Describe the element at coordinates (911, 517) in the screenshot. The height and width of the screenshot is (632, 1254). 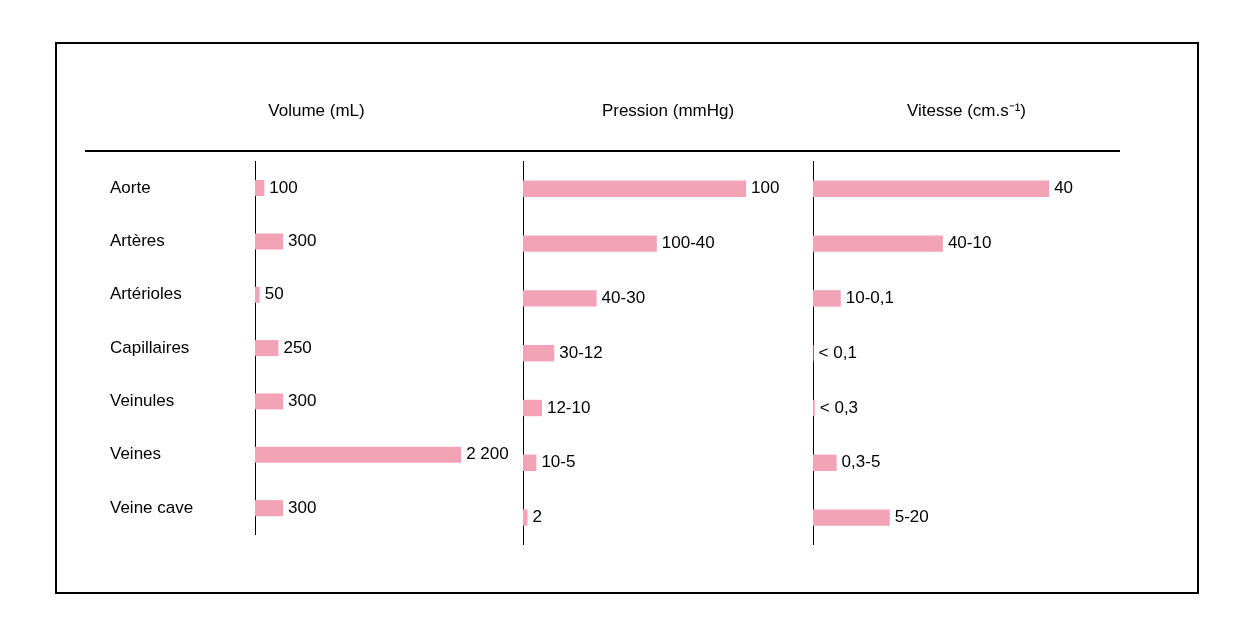
I see `data-label: 5-20` at that location.